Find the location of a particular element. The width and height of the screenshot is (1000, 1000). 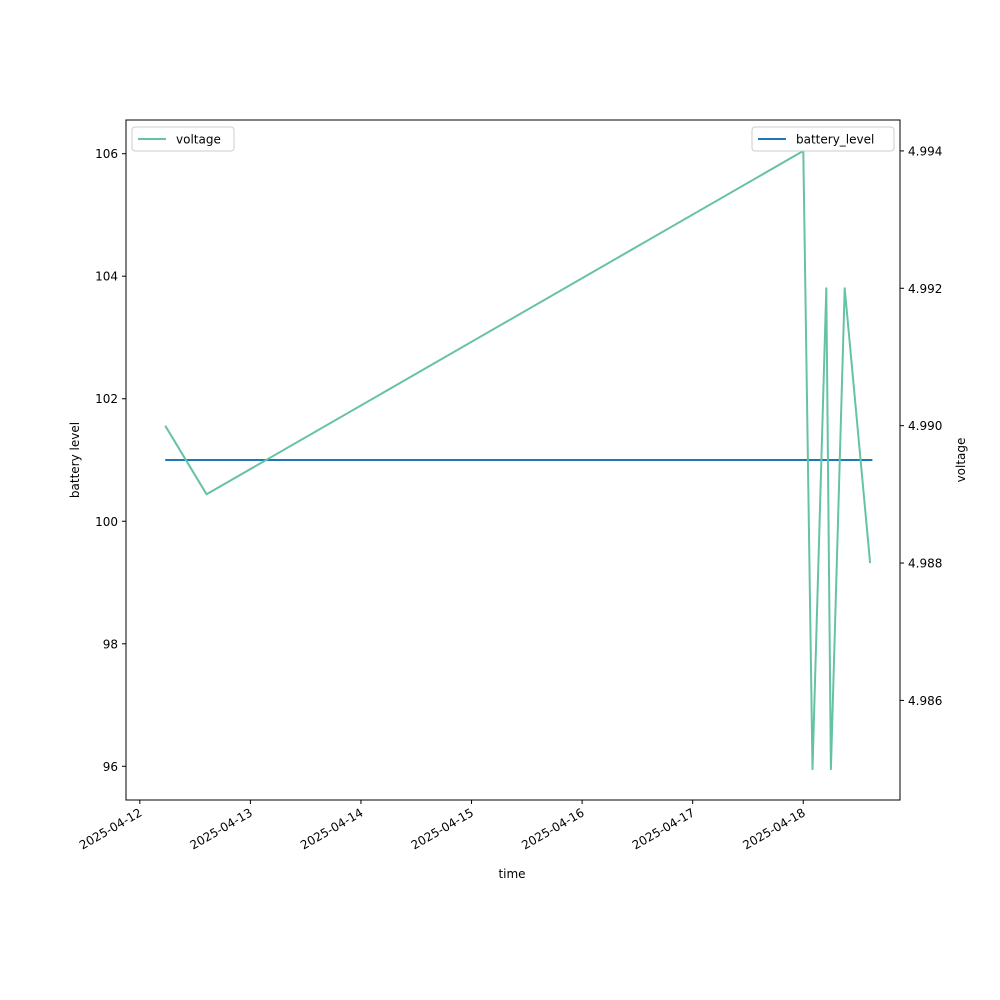

y-right-tick-label: 4.986 is located at coordinates (925, 701).